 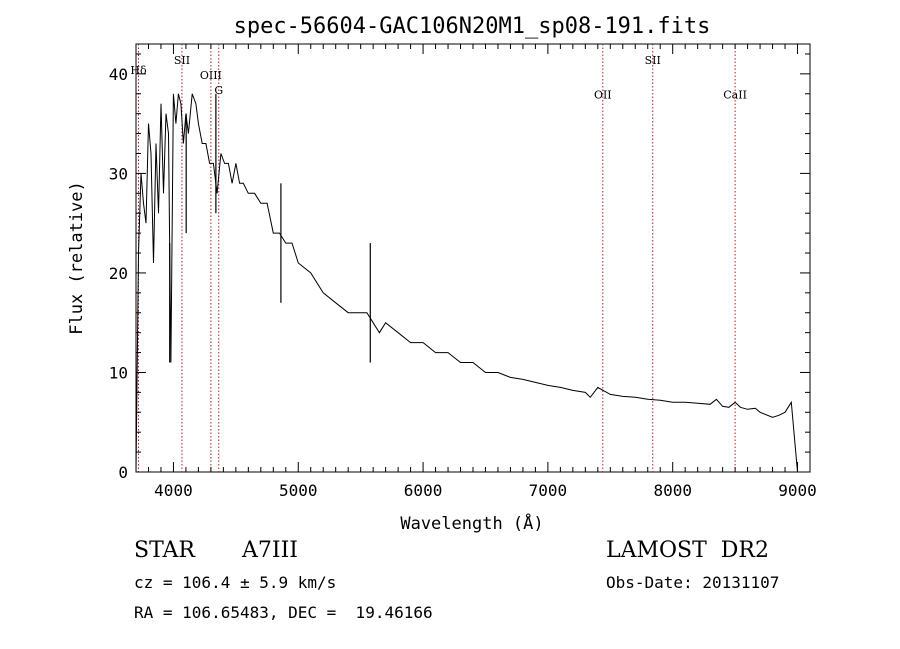 What do you see at coordinates (182, 60) in the screenshot?
I see `line-marker-label-1: SII` at bounding box center [182, 60].